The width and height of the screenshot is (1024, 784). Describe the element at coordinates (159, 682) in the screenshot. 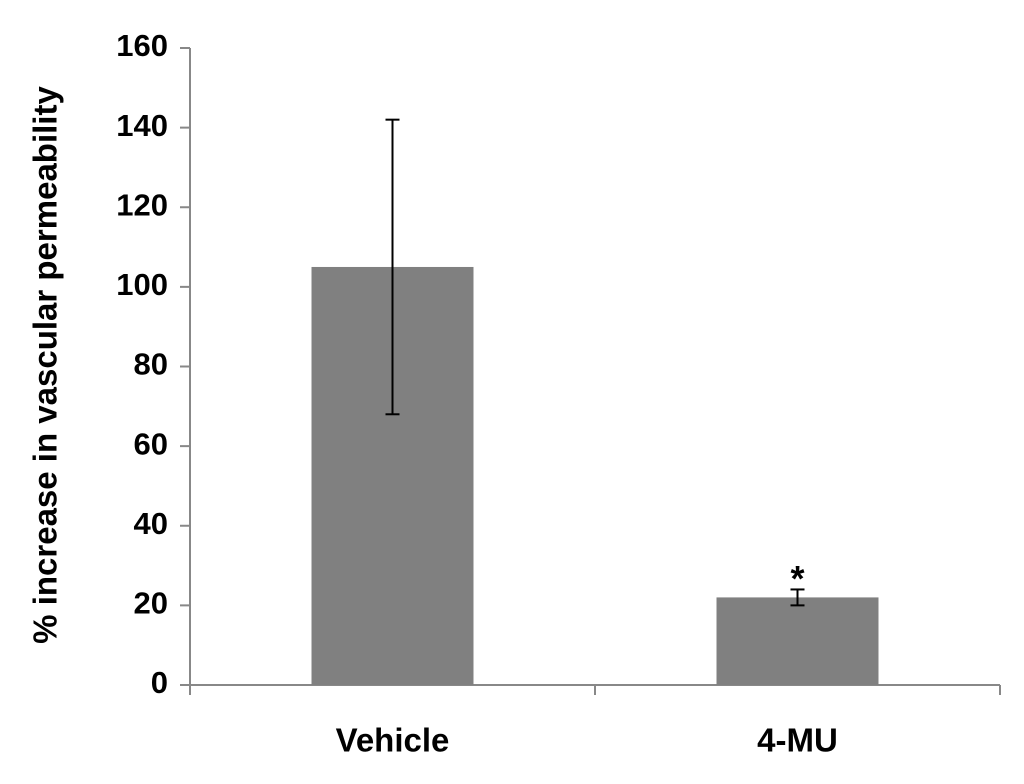

I see `y-tick-label: 0` at that location.